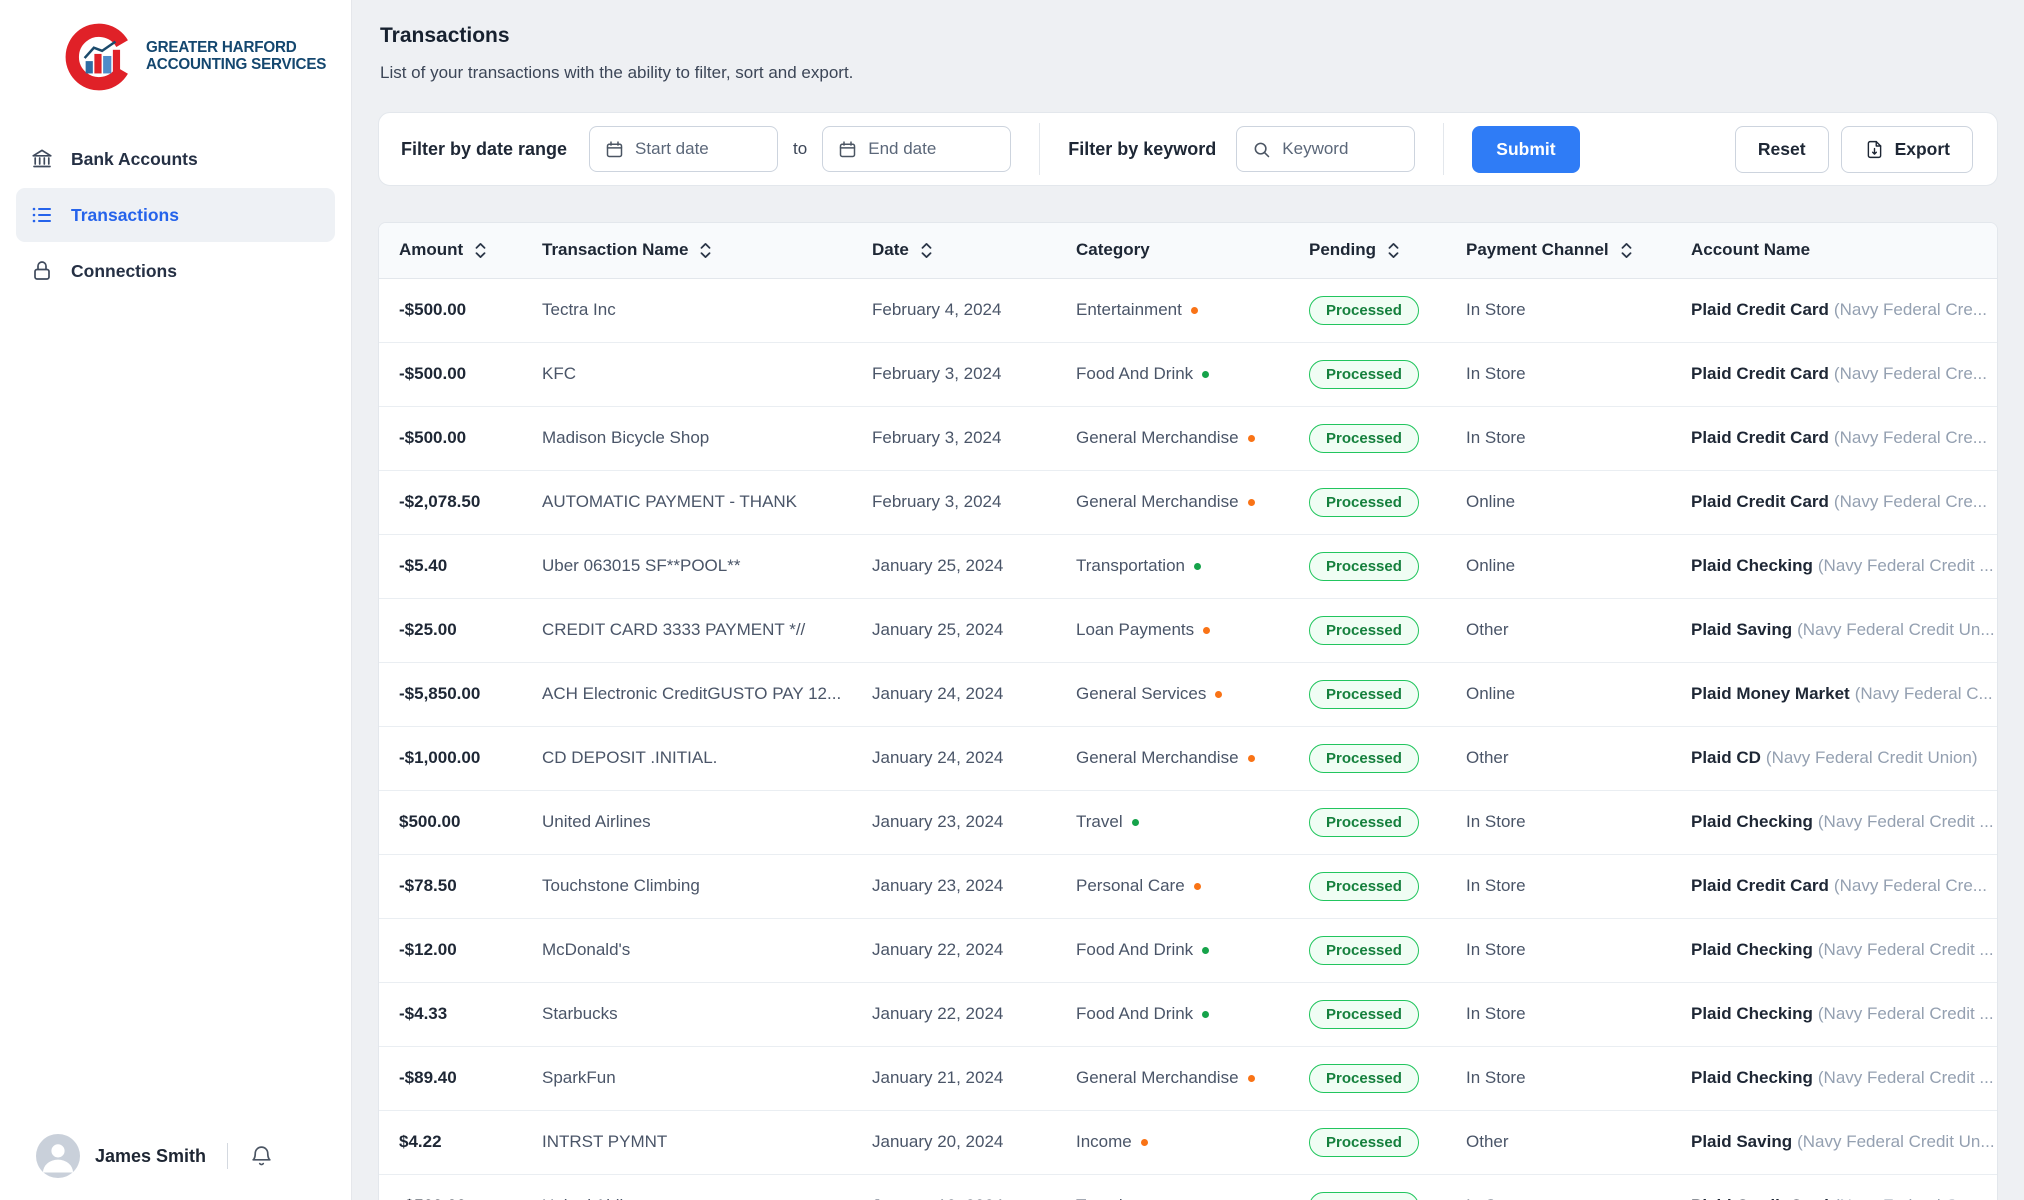 This screenshot has height=1200, width=2024. Describe the element at coordinates (1188, 149) in the screenshot. I see `filter-bar: Filter by date range to` at that location.